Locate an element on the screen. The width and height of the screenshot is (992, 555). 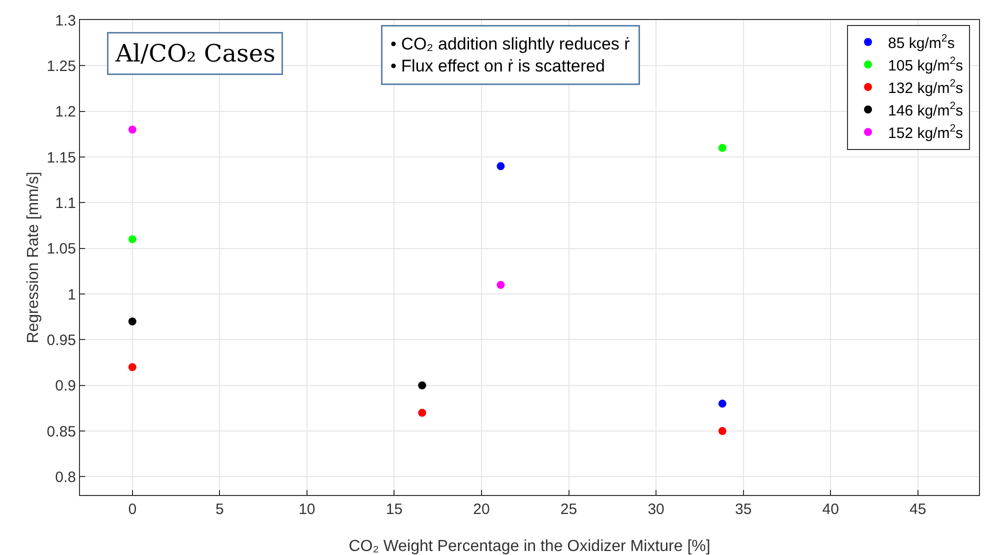
x-tick-label: 30 is located at coordinates (656, 509).